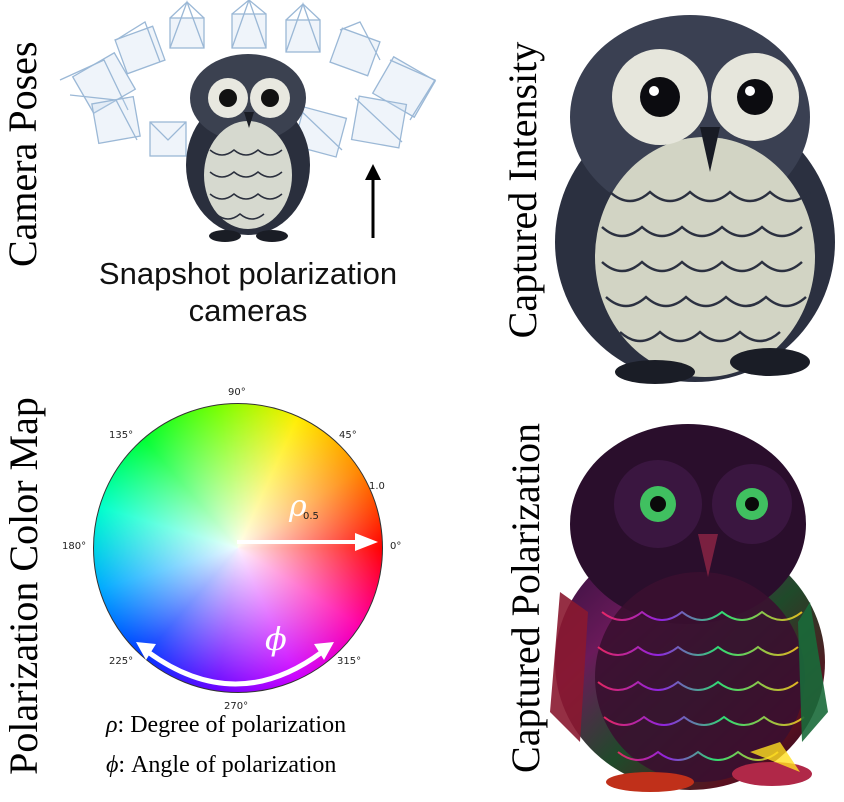 This screenshot has width=844, height=802. I want to click on tick-135: 135°, so click(121, 435).